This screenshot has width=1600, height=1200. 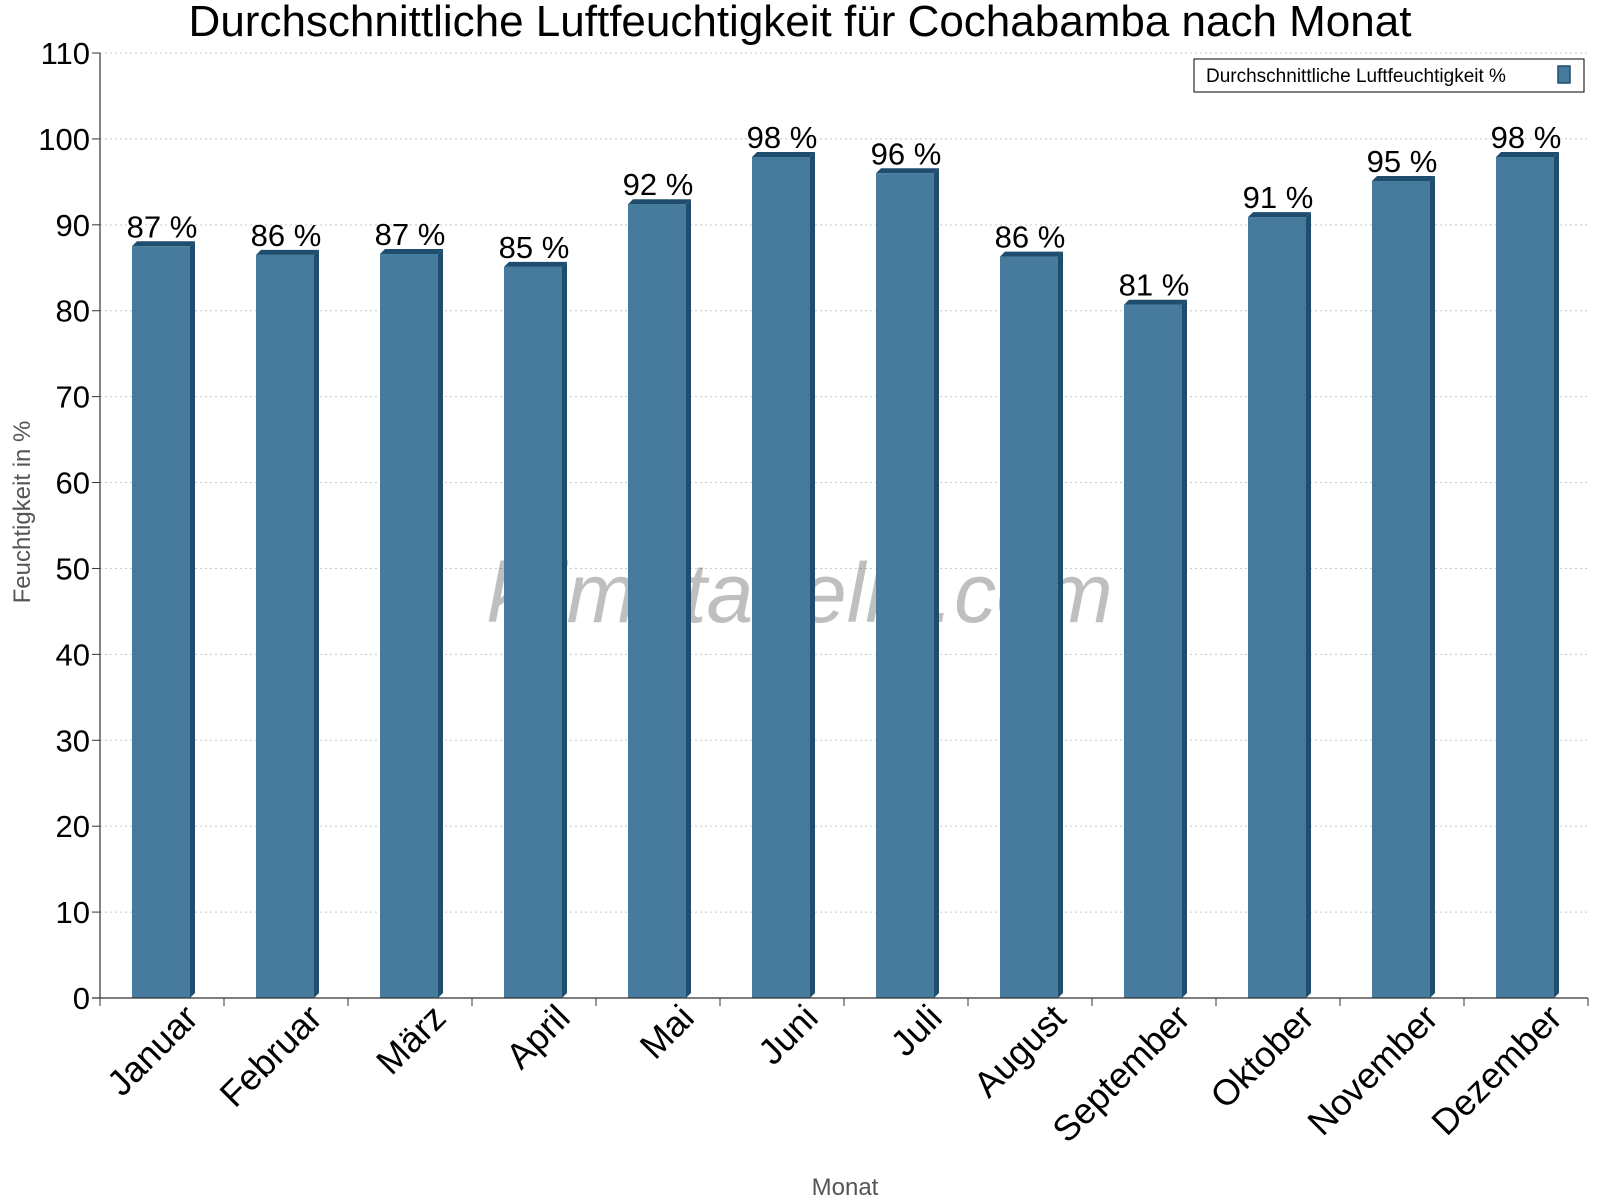 What do you see at coordinates (73, 740) in the screenshot?
I see `y-tick-label: 30` at bounding box center [73, 740].